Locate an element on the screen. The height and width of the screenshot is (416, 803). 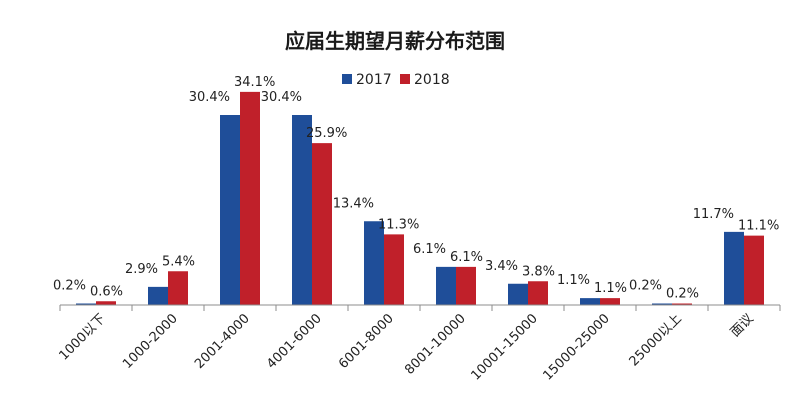
x-tick-label-7: 15000-25000 is located at coordinates (576, 347).